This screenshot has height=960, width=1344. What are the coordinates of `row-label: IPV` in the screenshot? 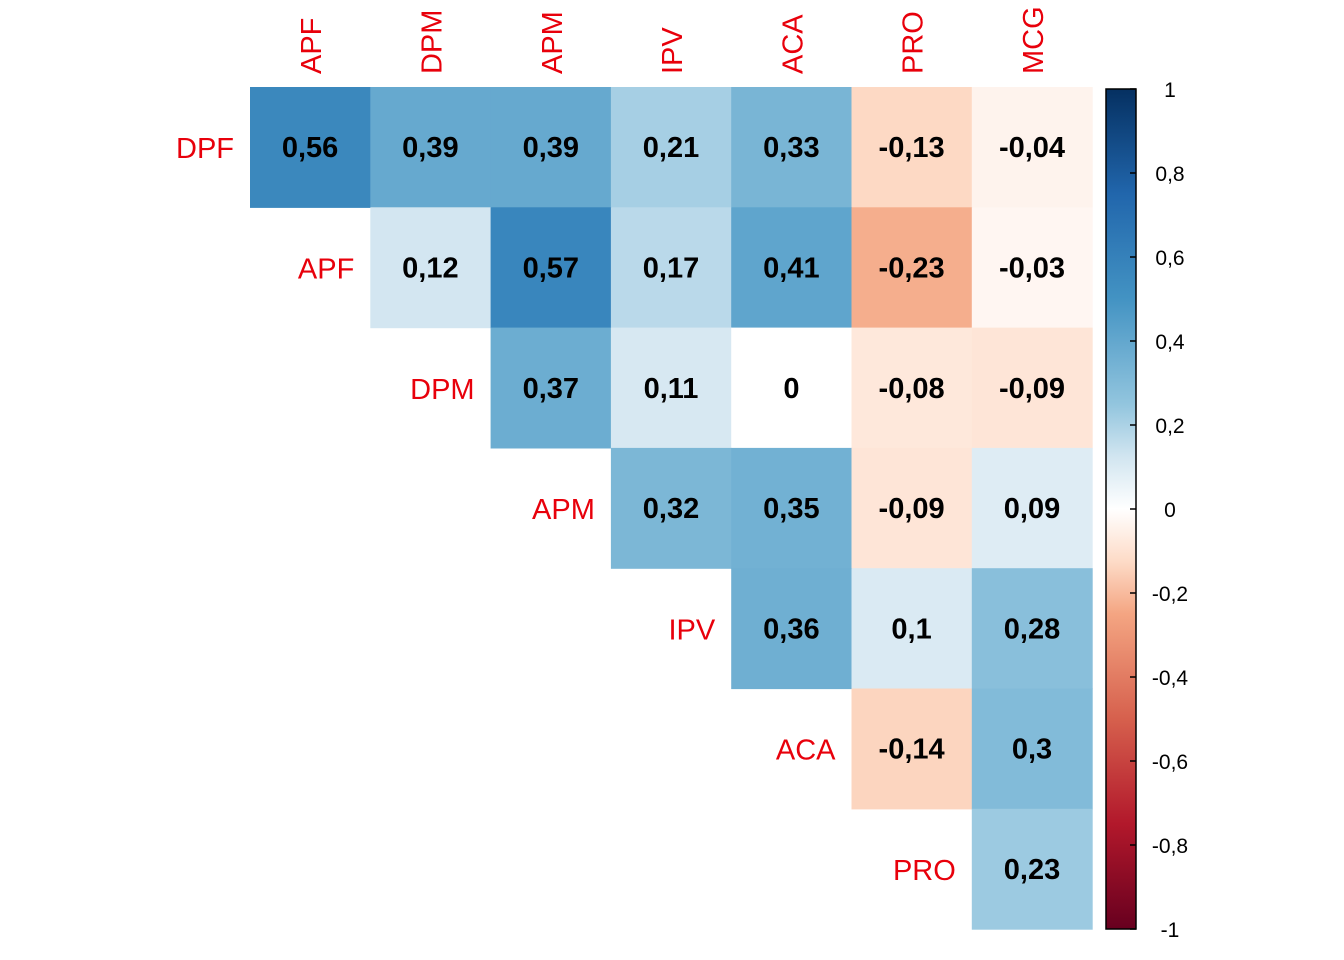 It's located at (691, 630).